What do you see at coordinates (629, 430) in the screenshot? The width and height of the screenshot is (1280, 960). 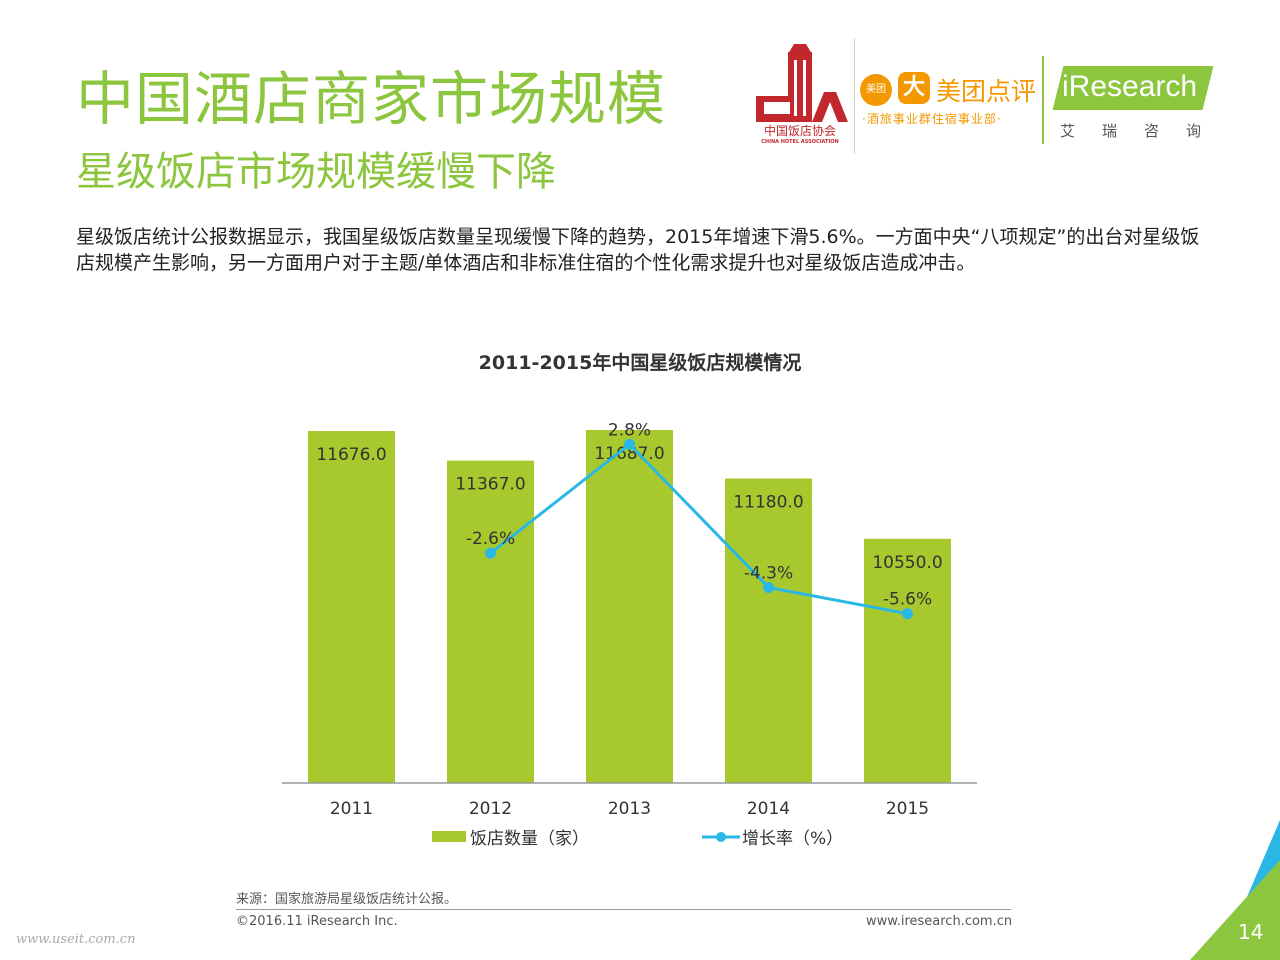 I see `growth-rate-label: 2.8%` at bounding box center [629, 430].